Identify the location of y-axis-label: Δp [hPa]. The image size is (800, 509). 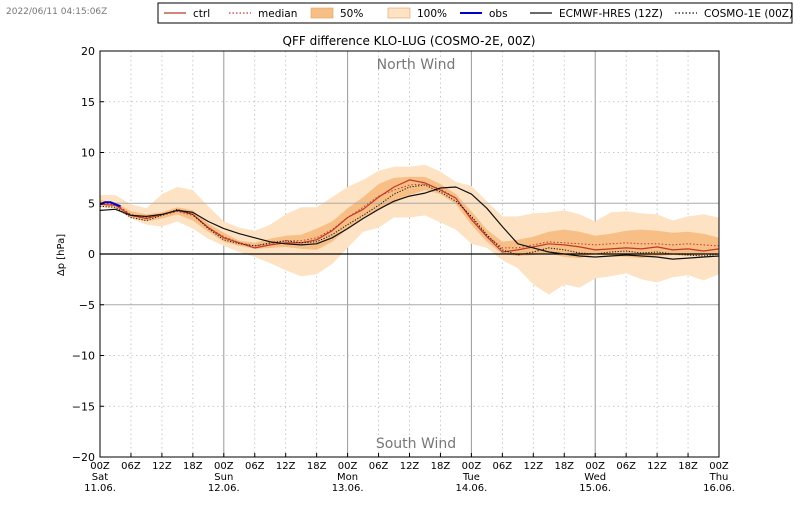
(61, 255).